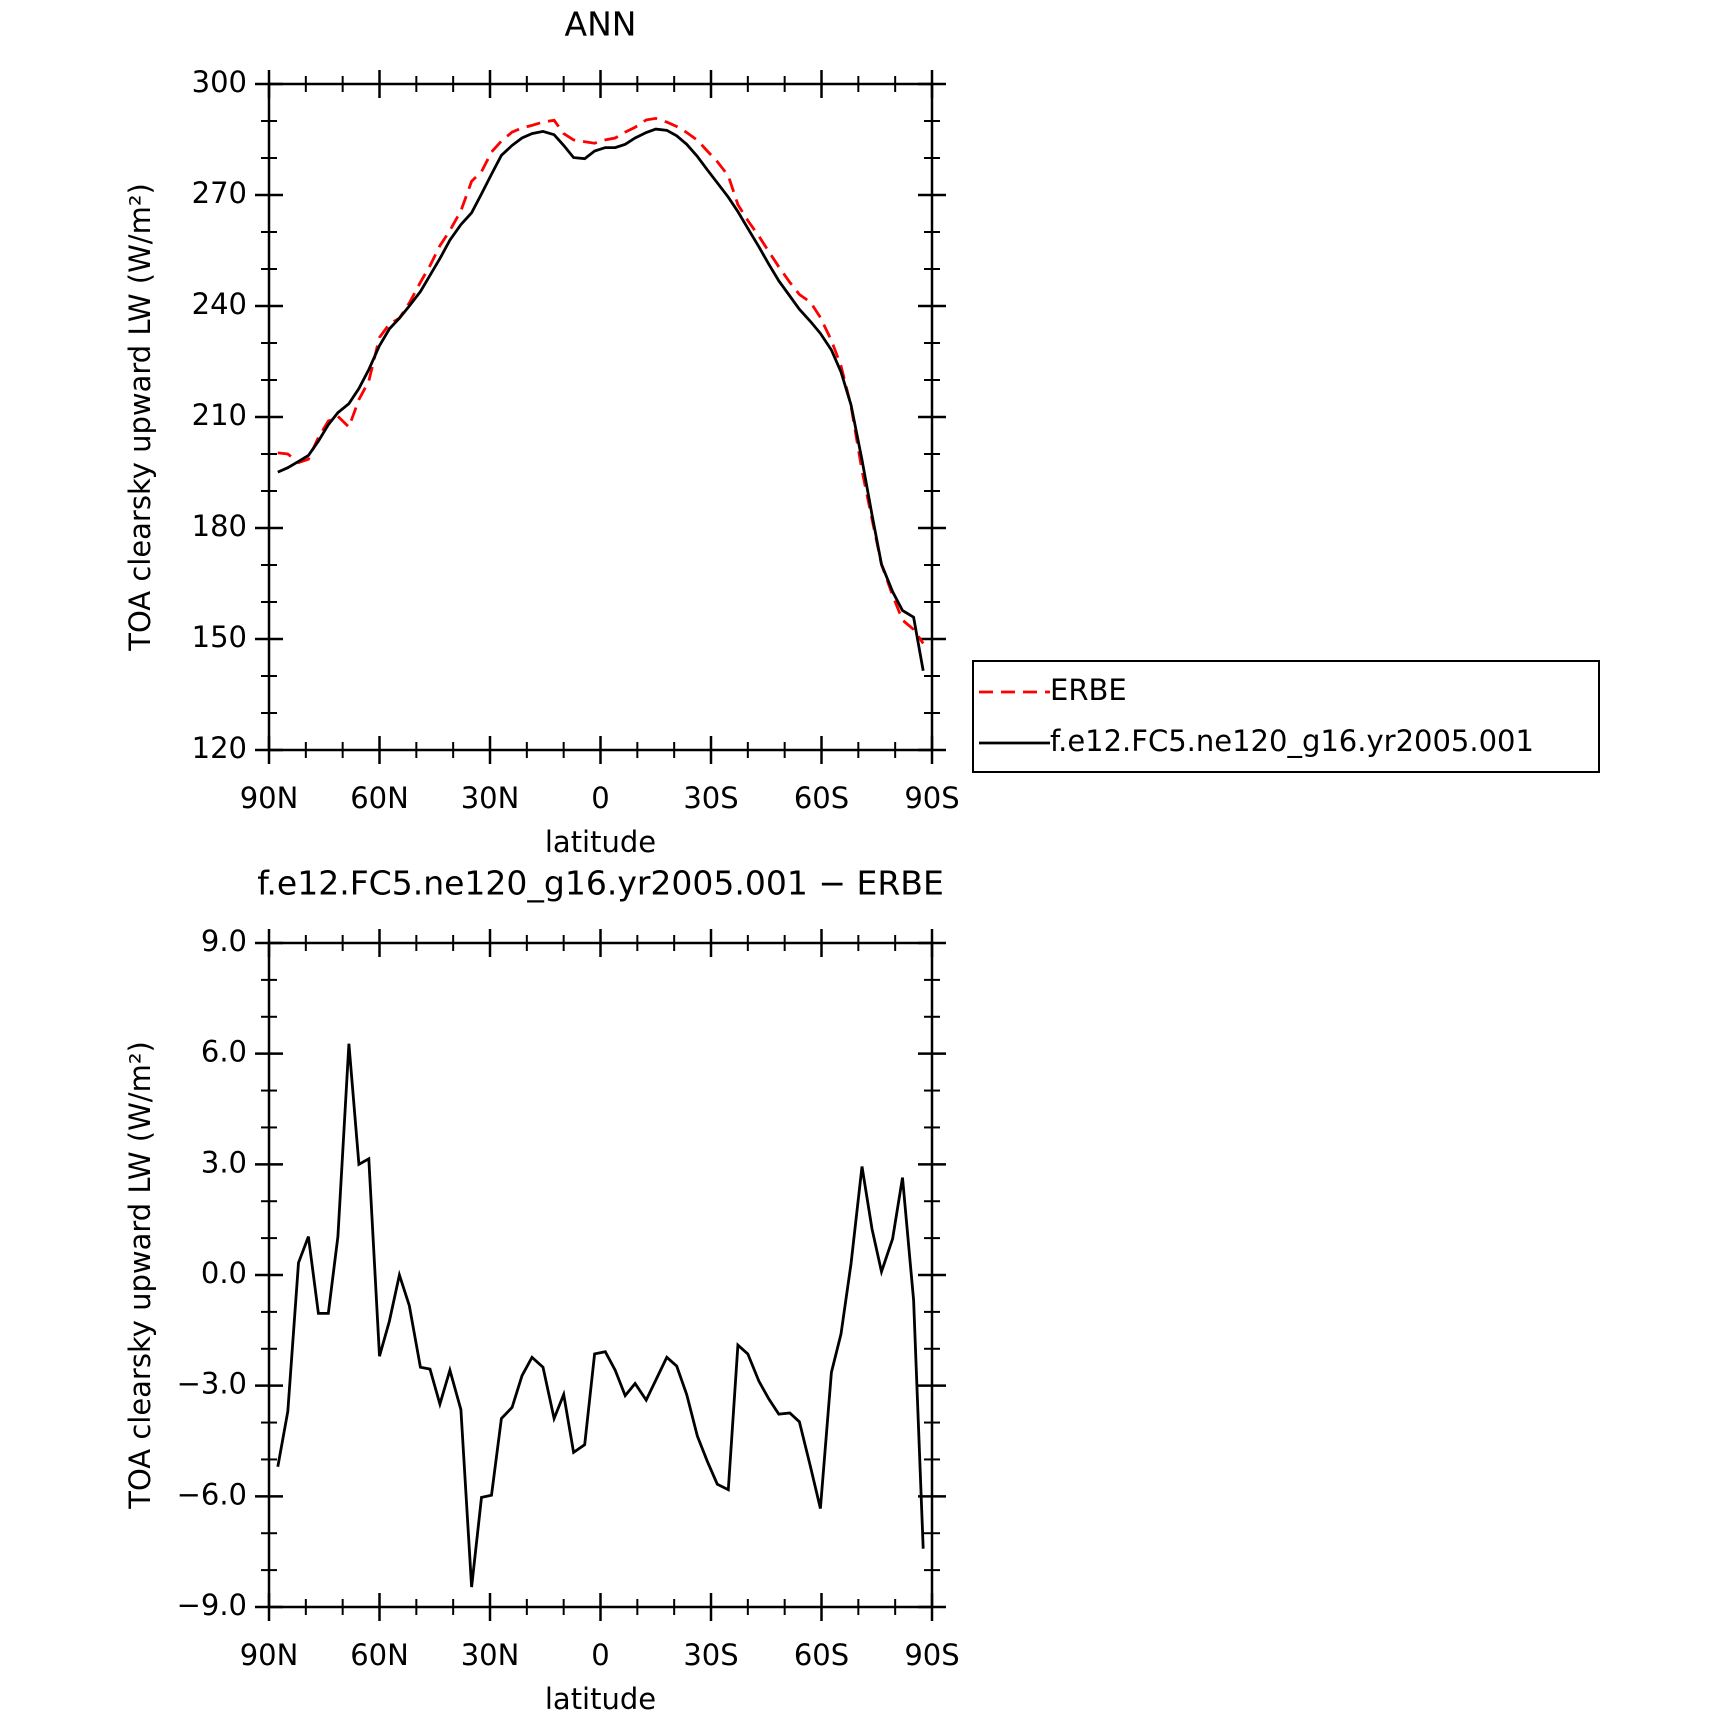 Image resolution: width=1710 pixels, height=1723 pixels. Describe the element at coordinates (219, 748) in the screenshot. I see `y-tick-label: 120` at that location.